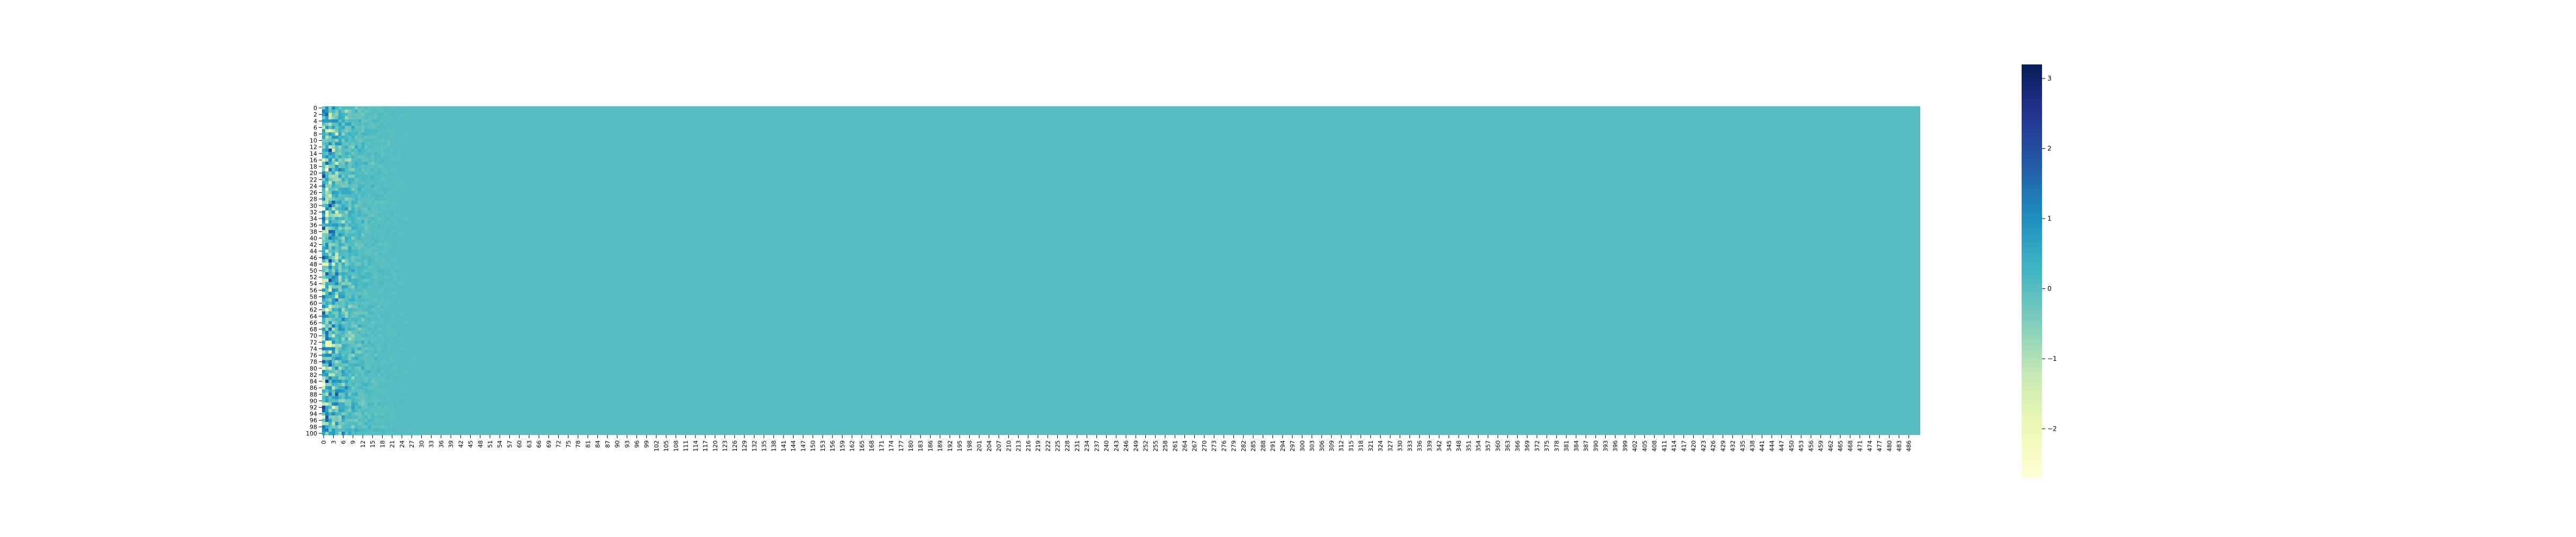  Describe the element at coordinates (1517, 446) in the screenshot. I see `x-tick-label: 366` at that location.